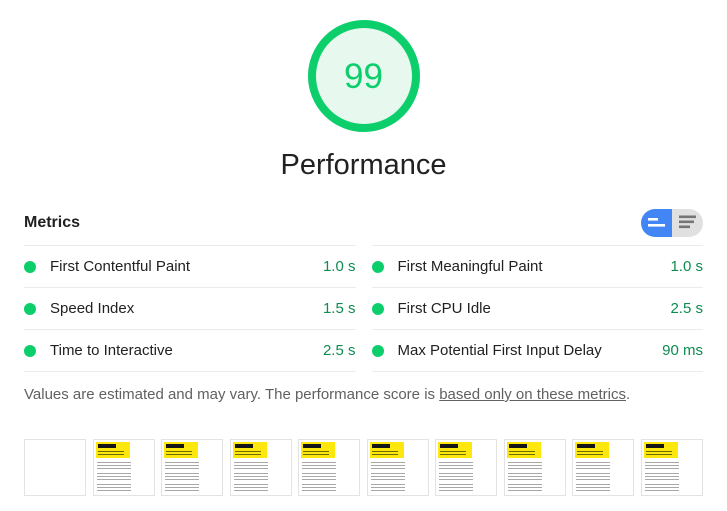 Image resolution: width=727 pixels, height=511 pixels. I want to click on expanded-view-icon, so click(687, 223).